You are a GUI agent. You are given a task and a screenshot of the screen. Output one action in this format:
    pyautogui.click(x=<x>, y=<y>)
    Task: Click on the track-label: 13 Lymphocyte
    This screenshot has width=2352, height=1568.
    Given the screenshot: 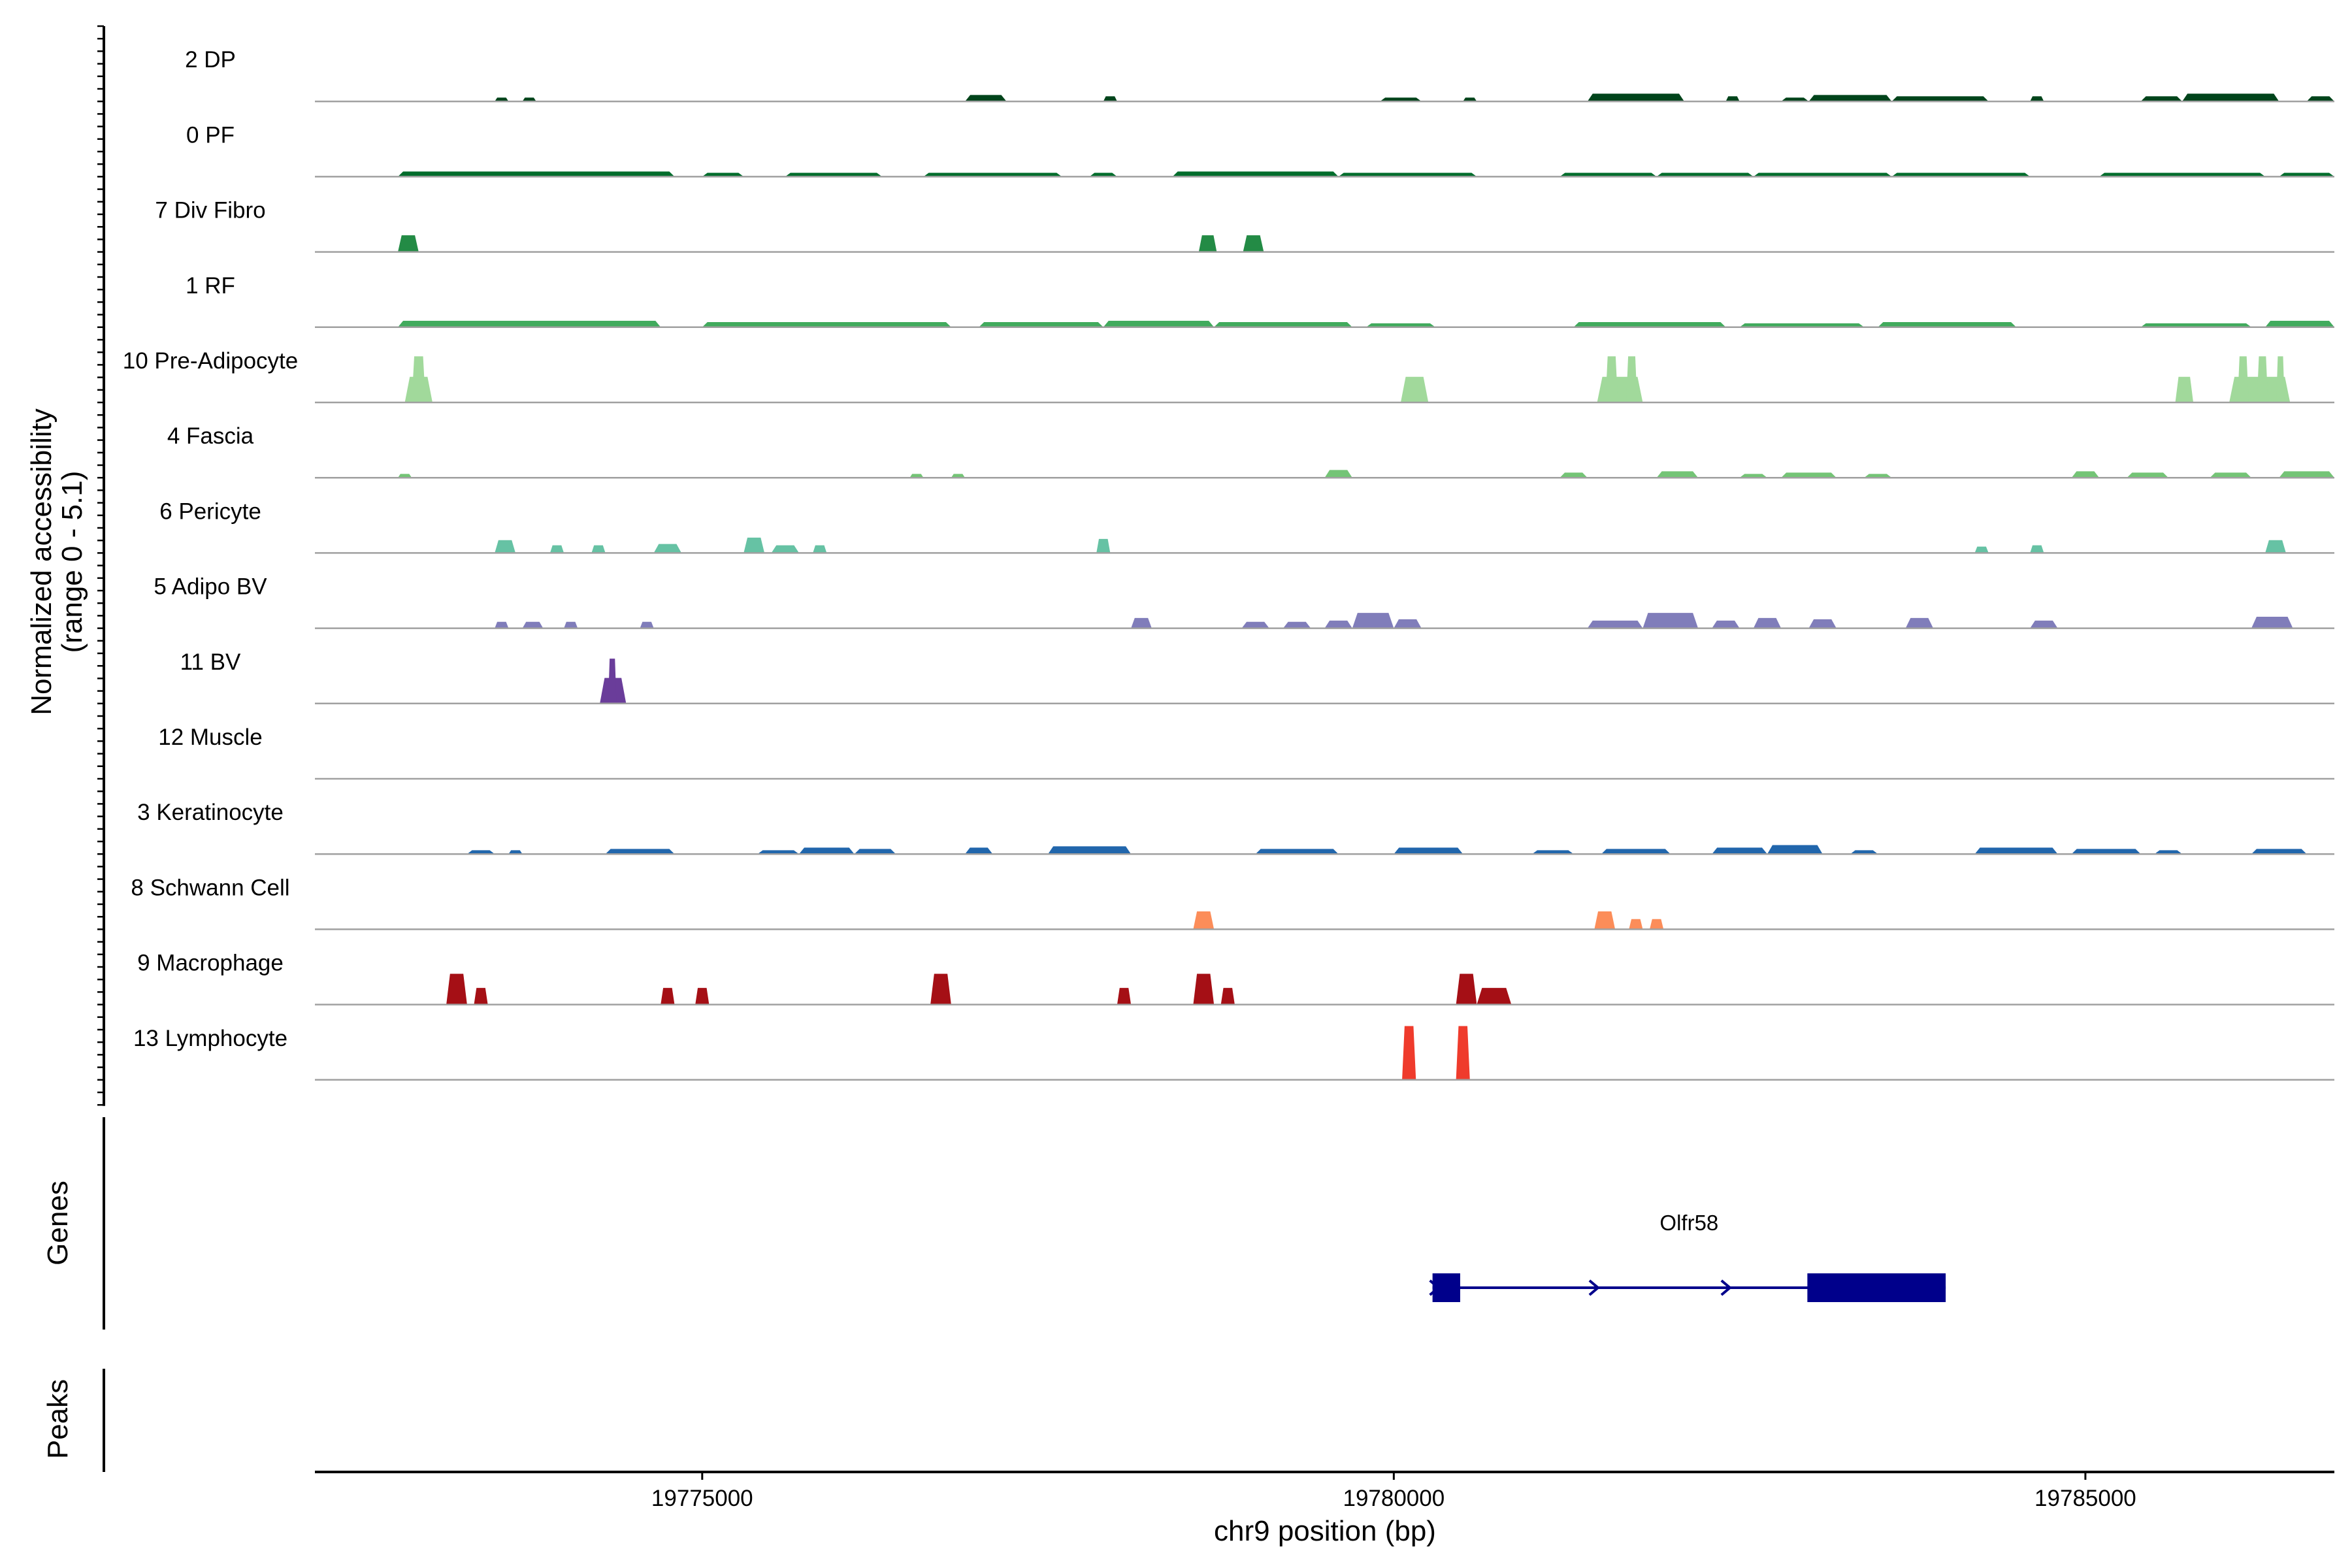 What is the action you would take?
    pyautogui.click(x=210, y=1038)
    